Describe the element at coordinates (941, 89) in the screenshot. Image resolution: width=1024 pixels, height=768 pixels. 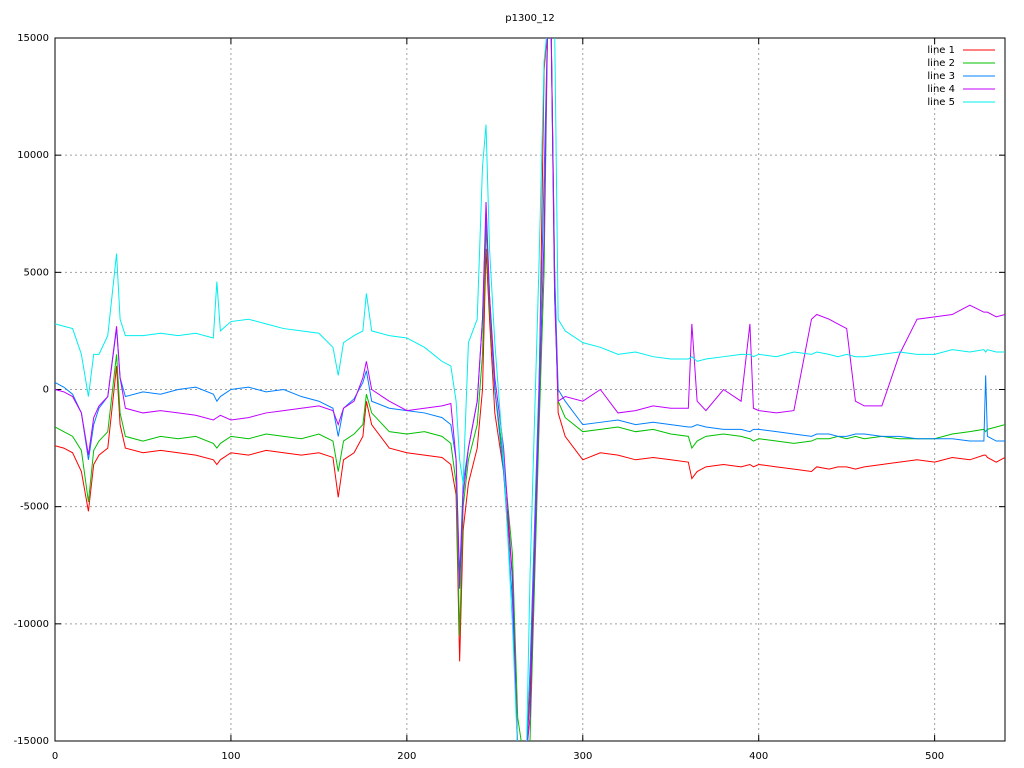
I see `legend-label: line 4` at that location.